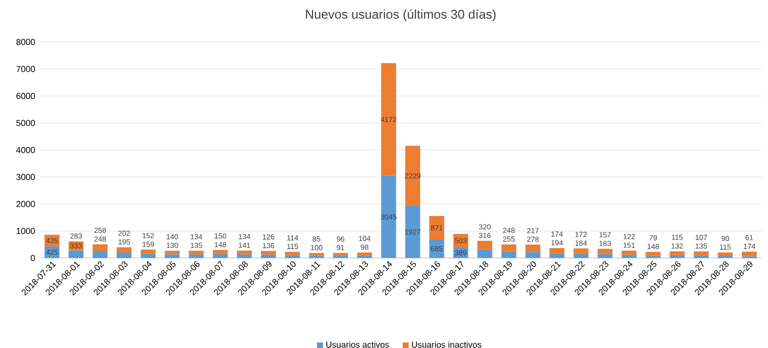 The image size is (768, 348). I want to click on y-tick-label: 5000, so click(25, 123).